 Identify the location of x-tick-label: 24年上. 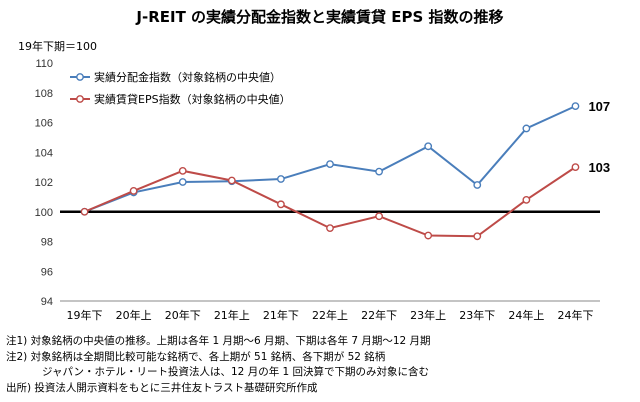
(526, 315).